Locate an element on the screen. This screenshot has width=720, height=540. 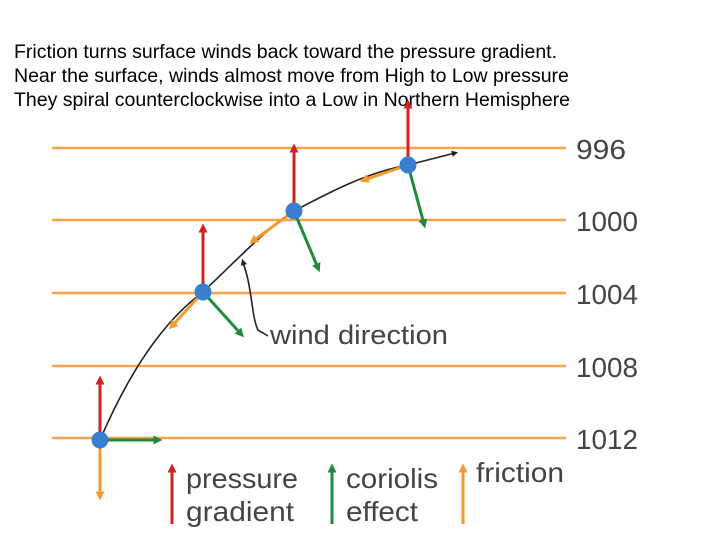
isobar-label-1008: 1008 is located at coordinates (607, 367).